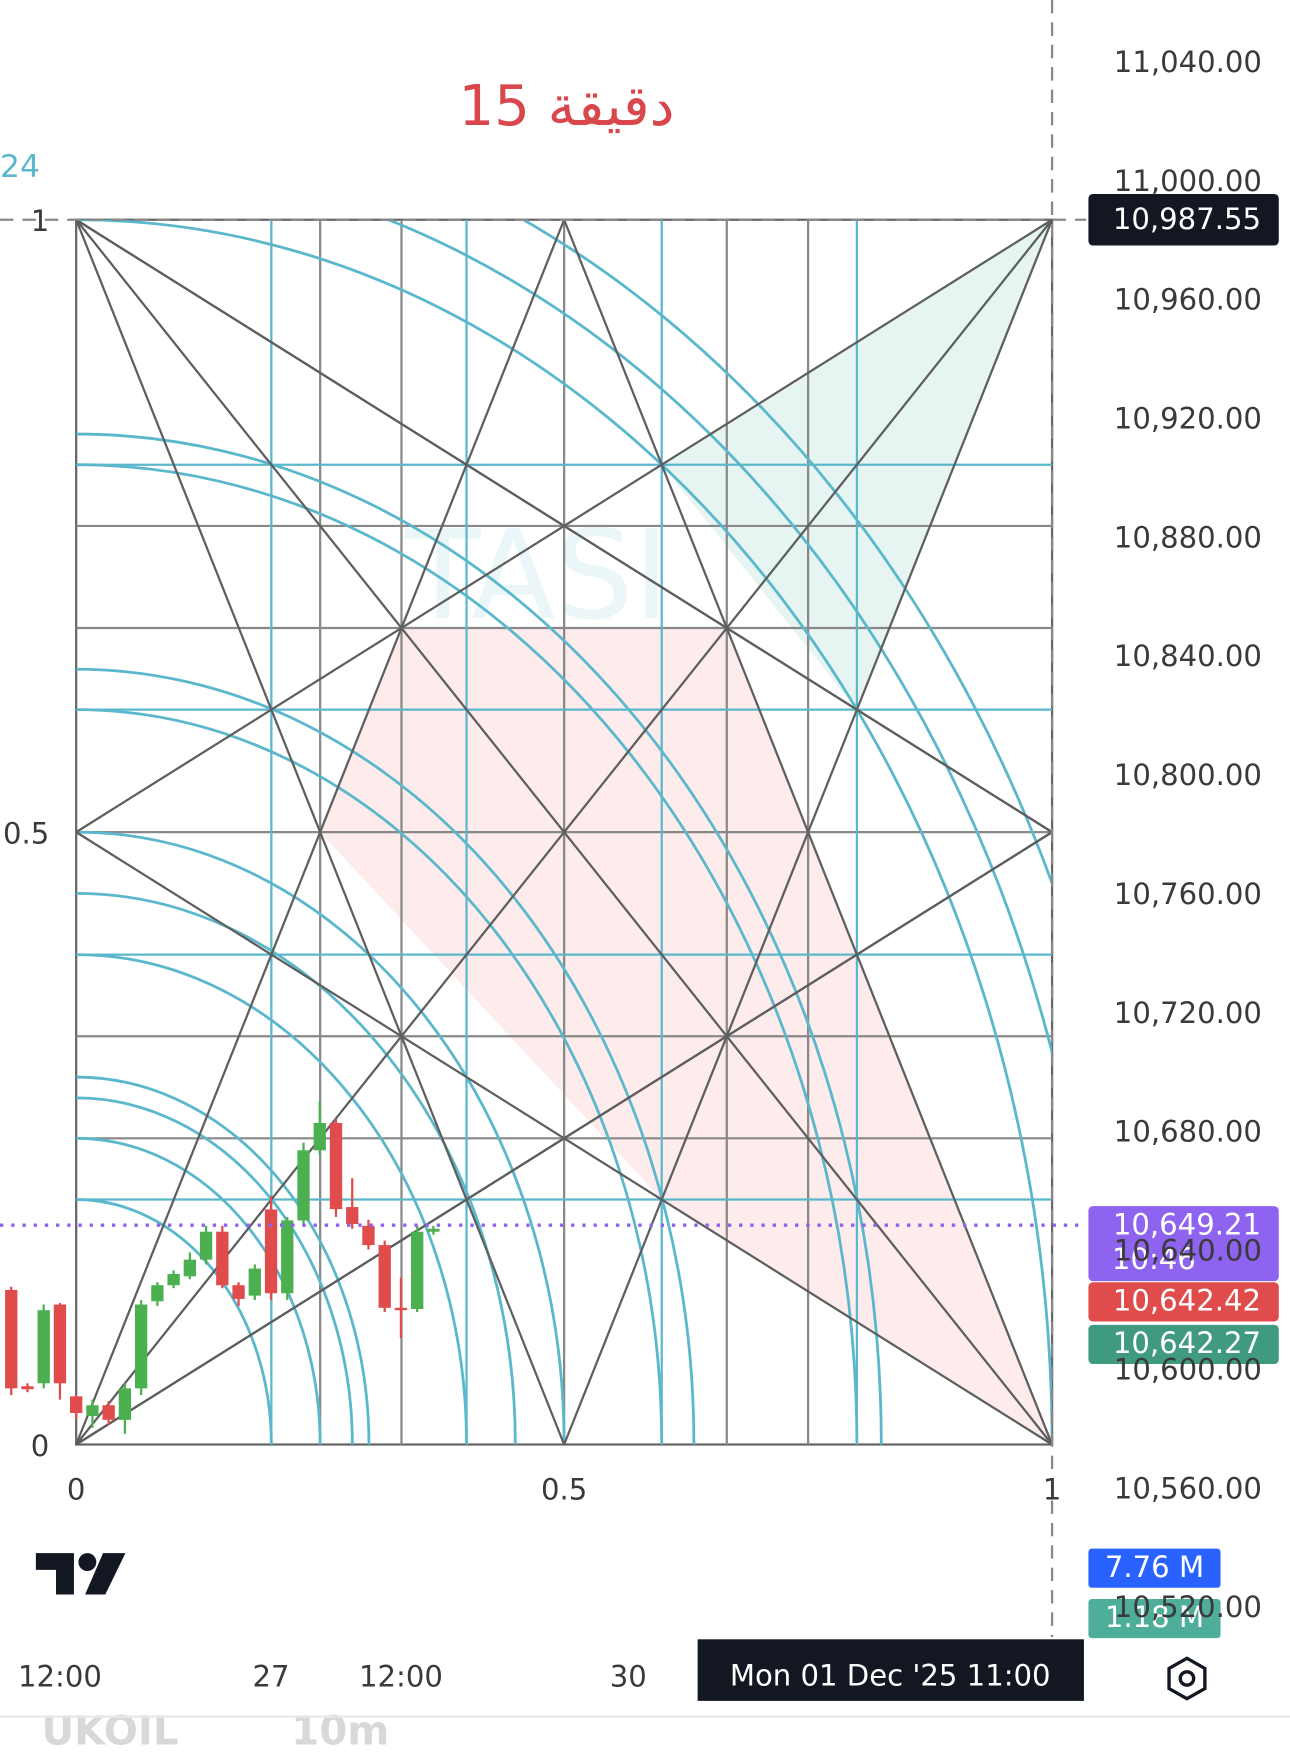 This screenshot has height=1758, width=1290. What do you see at coordinates (1188, 300) in the screenshot?
I see `y-tick-label: 10,960.00` at bounding box center [1188, 300].